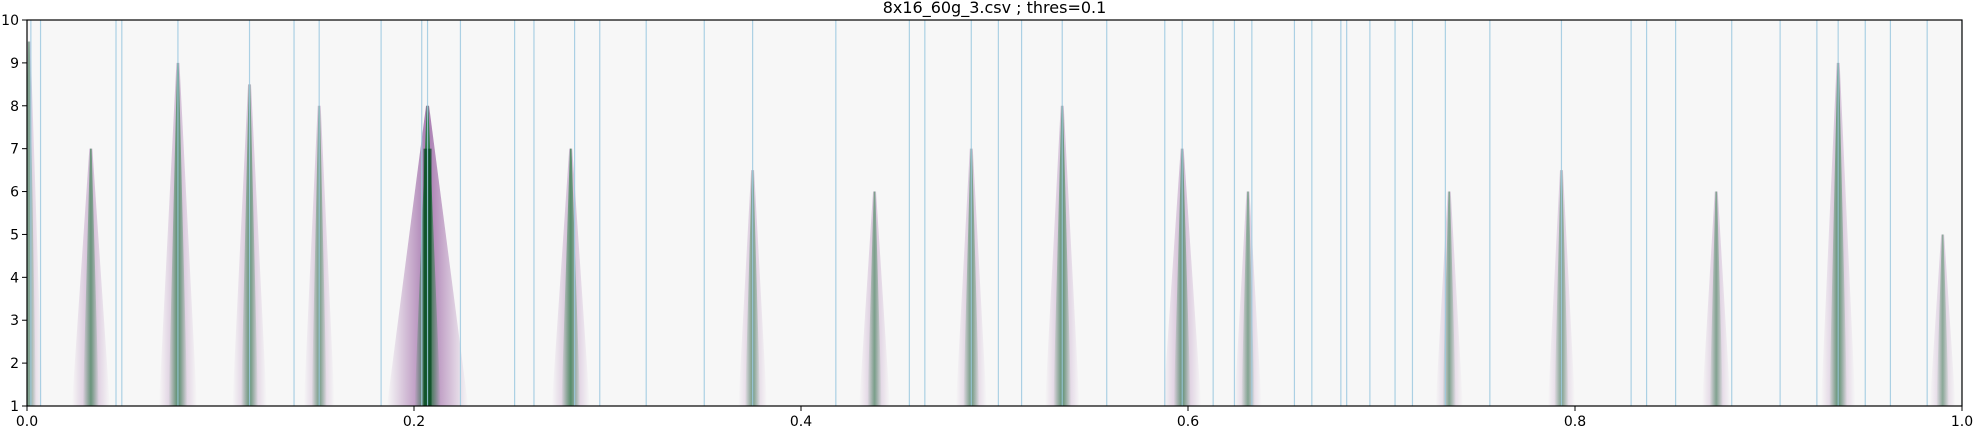  Describe the element at coordinates (1188, 421) in the screenshot. I see `x-tick-label: 0.6` at that location.